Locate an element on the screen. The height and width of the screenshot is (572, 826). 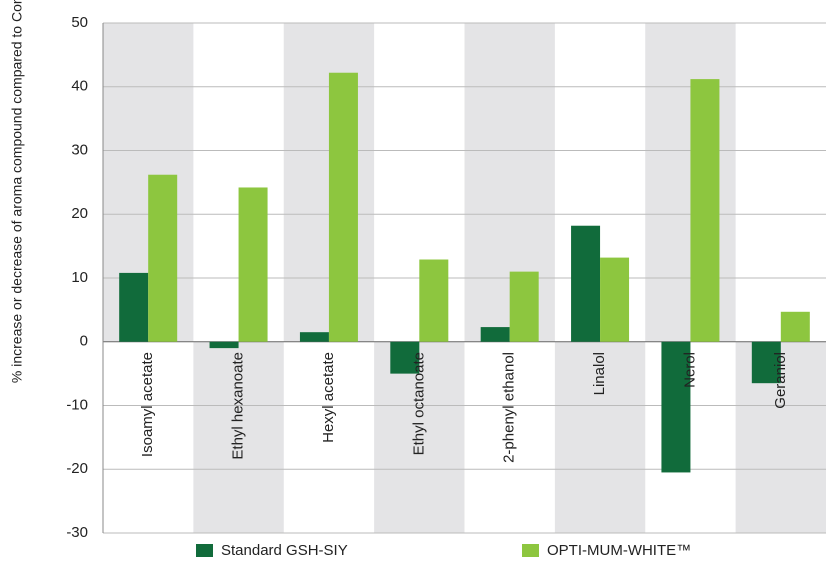
y-tick-label: -30 is located at coordinates (77, 532).